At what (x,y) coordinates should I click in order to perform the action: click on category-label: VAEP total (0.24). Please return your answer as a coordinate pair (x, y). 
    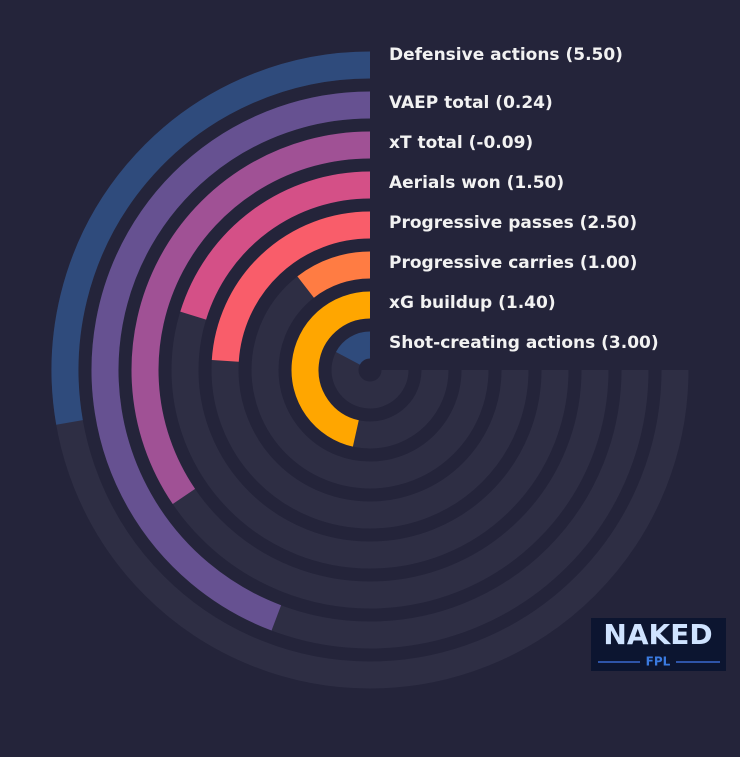
    Looking at the image, I should click on (471, 103).